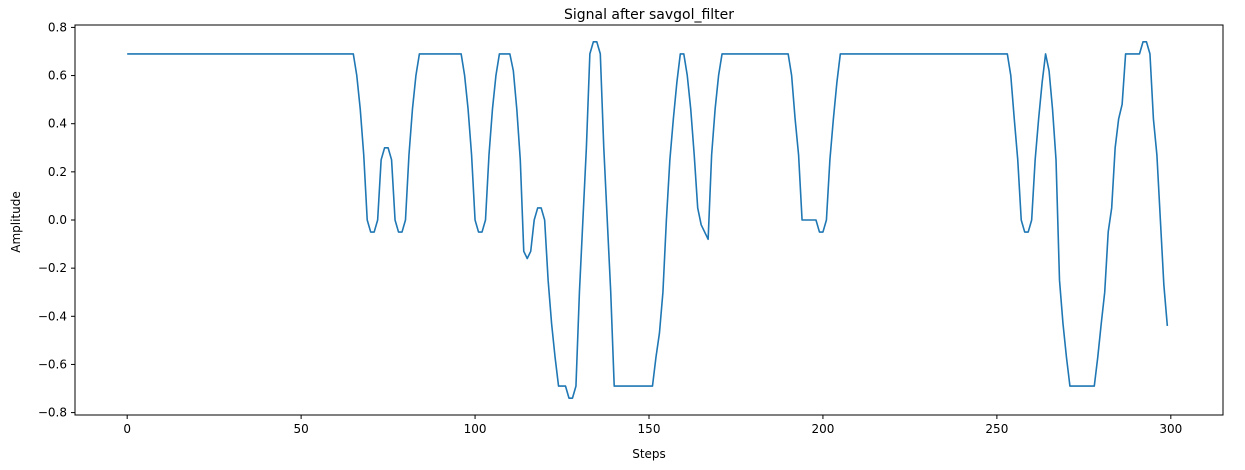 The image size is (1245, 470). What do you see at coordinates (16, 222) in the screenshot?
I see `y-axis-label: Amplitude` at bounding box center [16, 222].